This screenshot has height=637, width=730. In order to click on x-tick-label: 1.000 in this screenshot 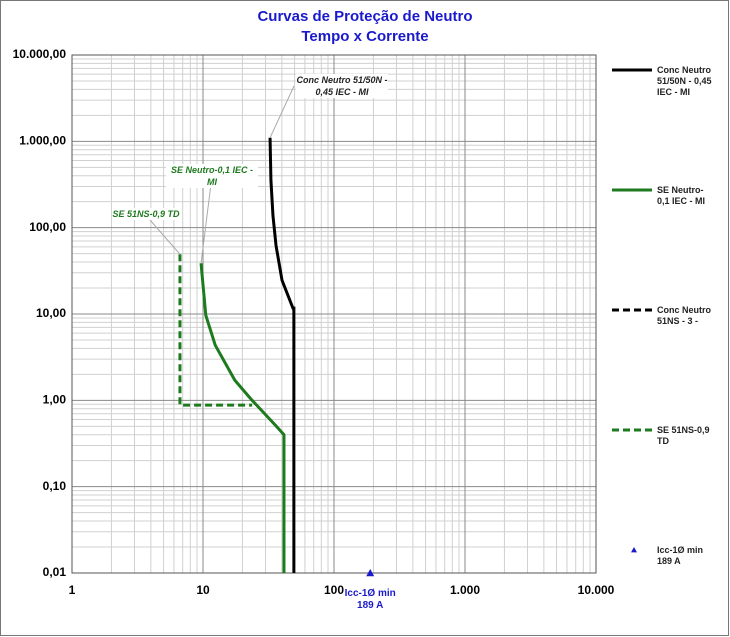, I will do `click(465, 590)`.